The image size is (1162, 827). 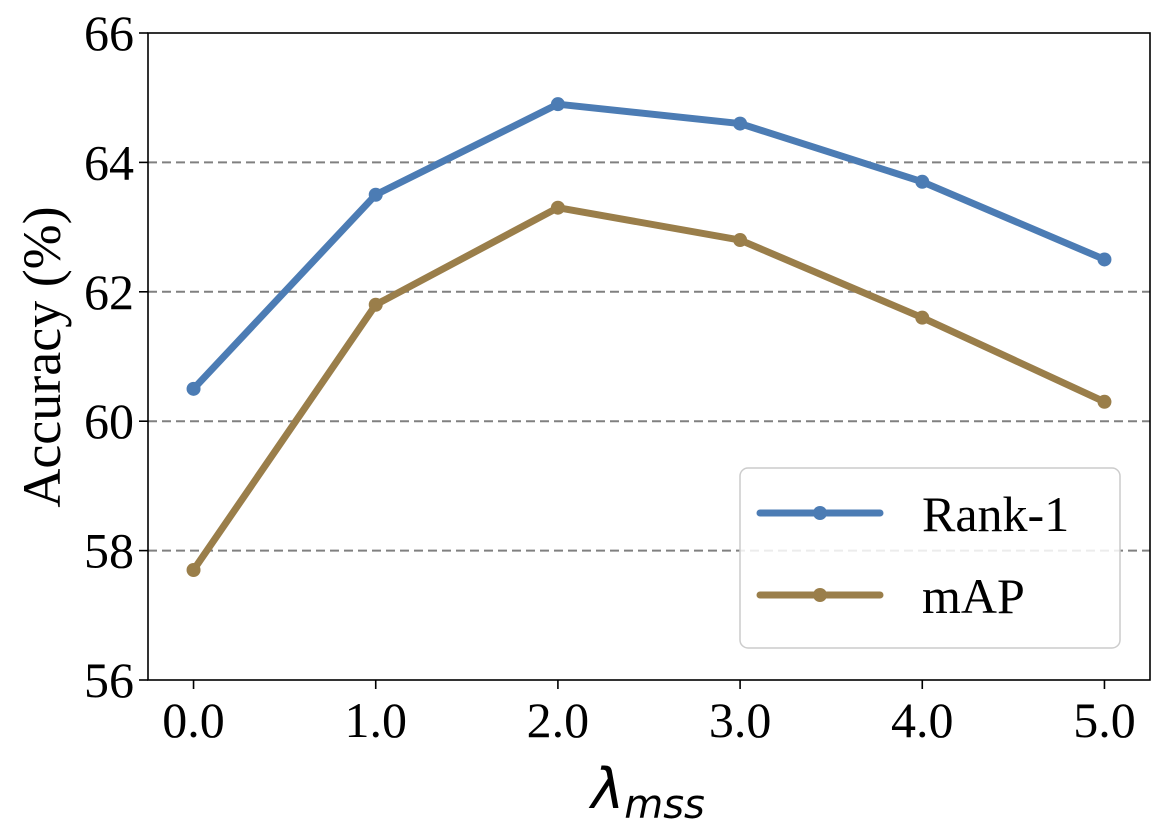 What do you see at coordinates (930, 558) in the screenshot?
I see `legend: Rank-1 mAP` at bounding box center [930, 558].